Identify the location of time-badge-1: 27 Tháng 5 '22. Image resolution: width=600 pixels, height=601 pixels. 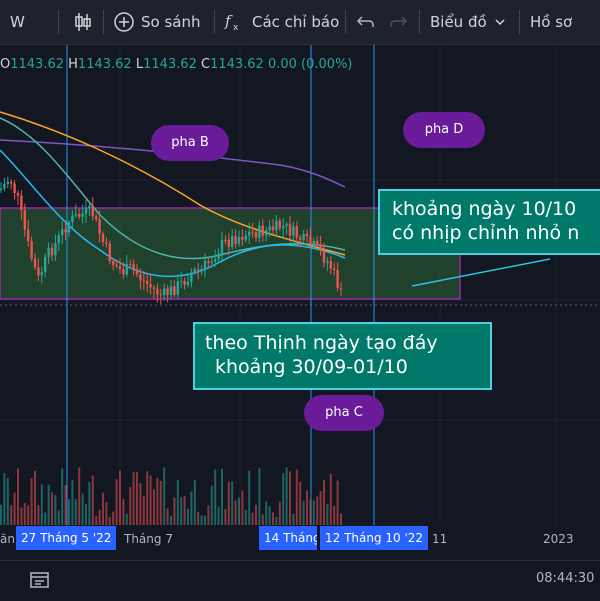
(66, 538).